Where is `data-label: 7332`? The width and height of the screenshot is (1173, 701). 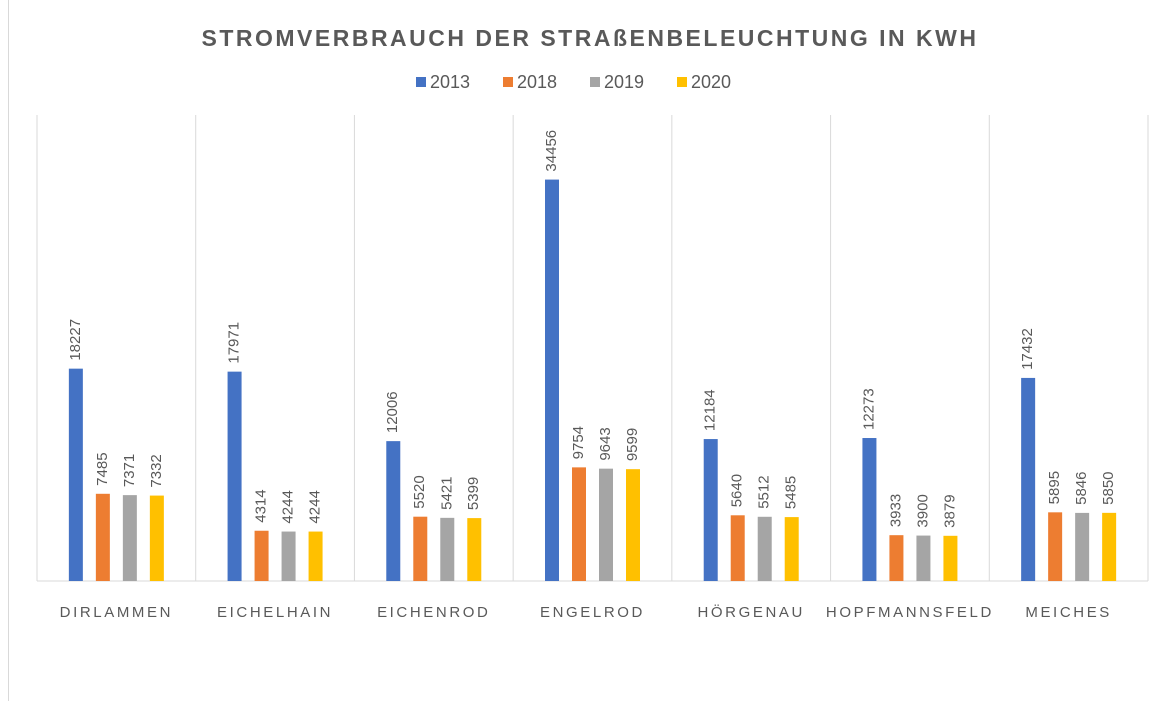 data-label: 7332 is located at coordinates (156, 470).